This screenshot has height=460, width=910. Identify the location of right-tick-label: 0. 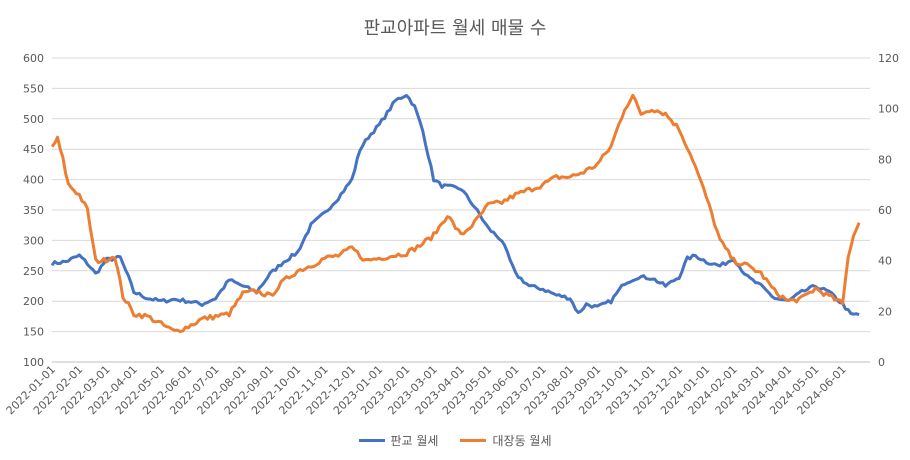
(881, 362).